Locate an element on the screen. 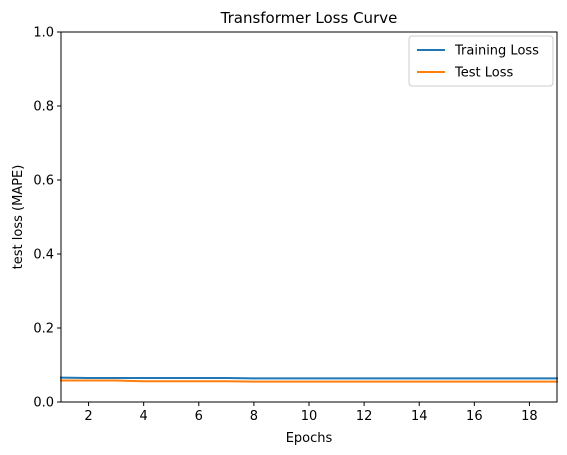 This screenshot has height=455, width=567. legend: Training Loss Test Loss is located at coordinates (481, 61).